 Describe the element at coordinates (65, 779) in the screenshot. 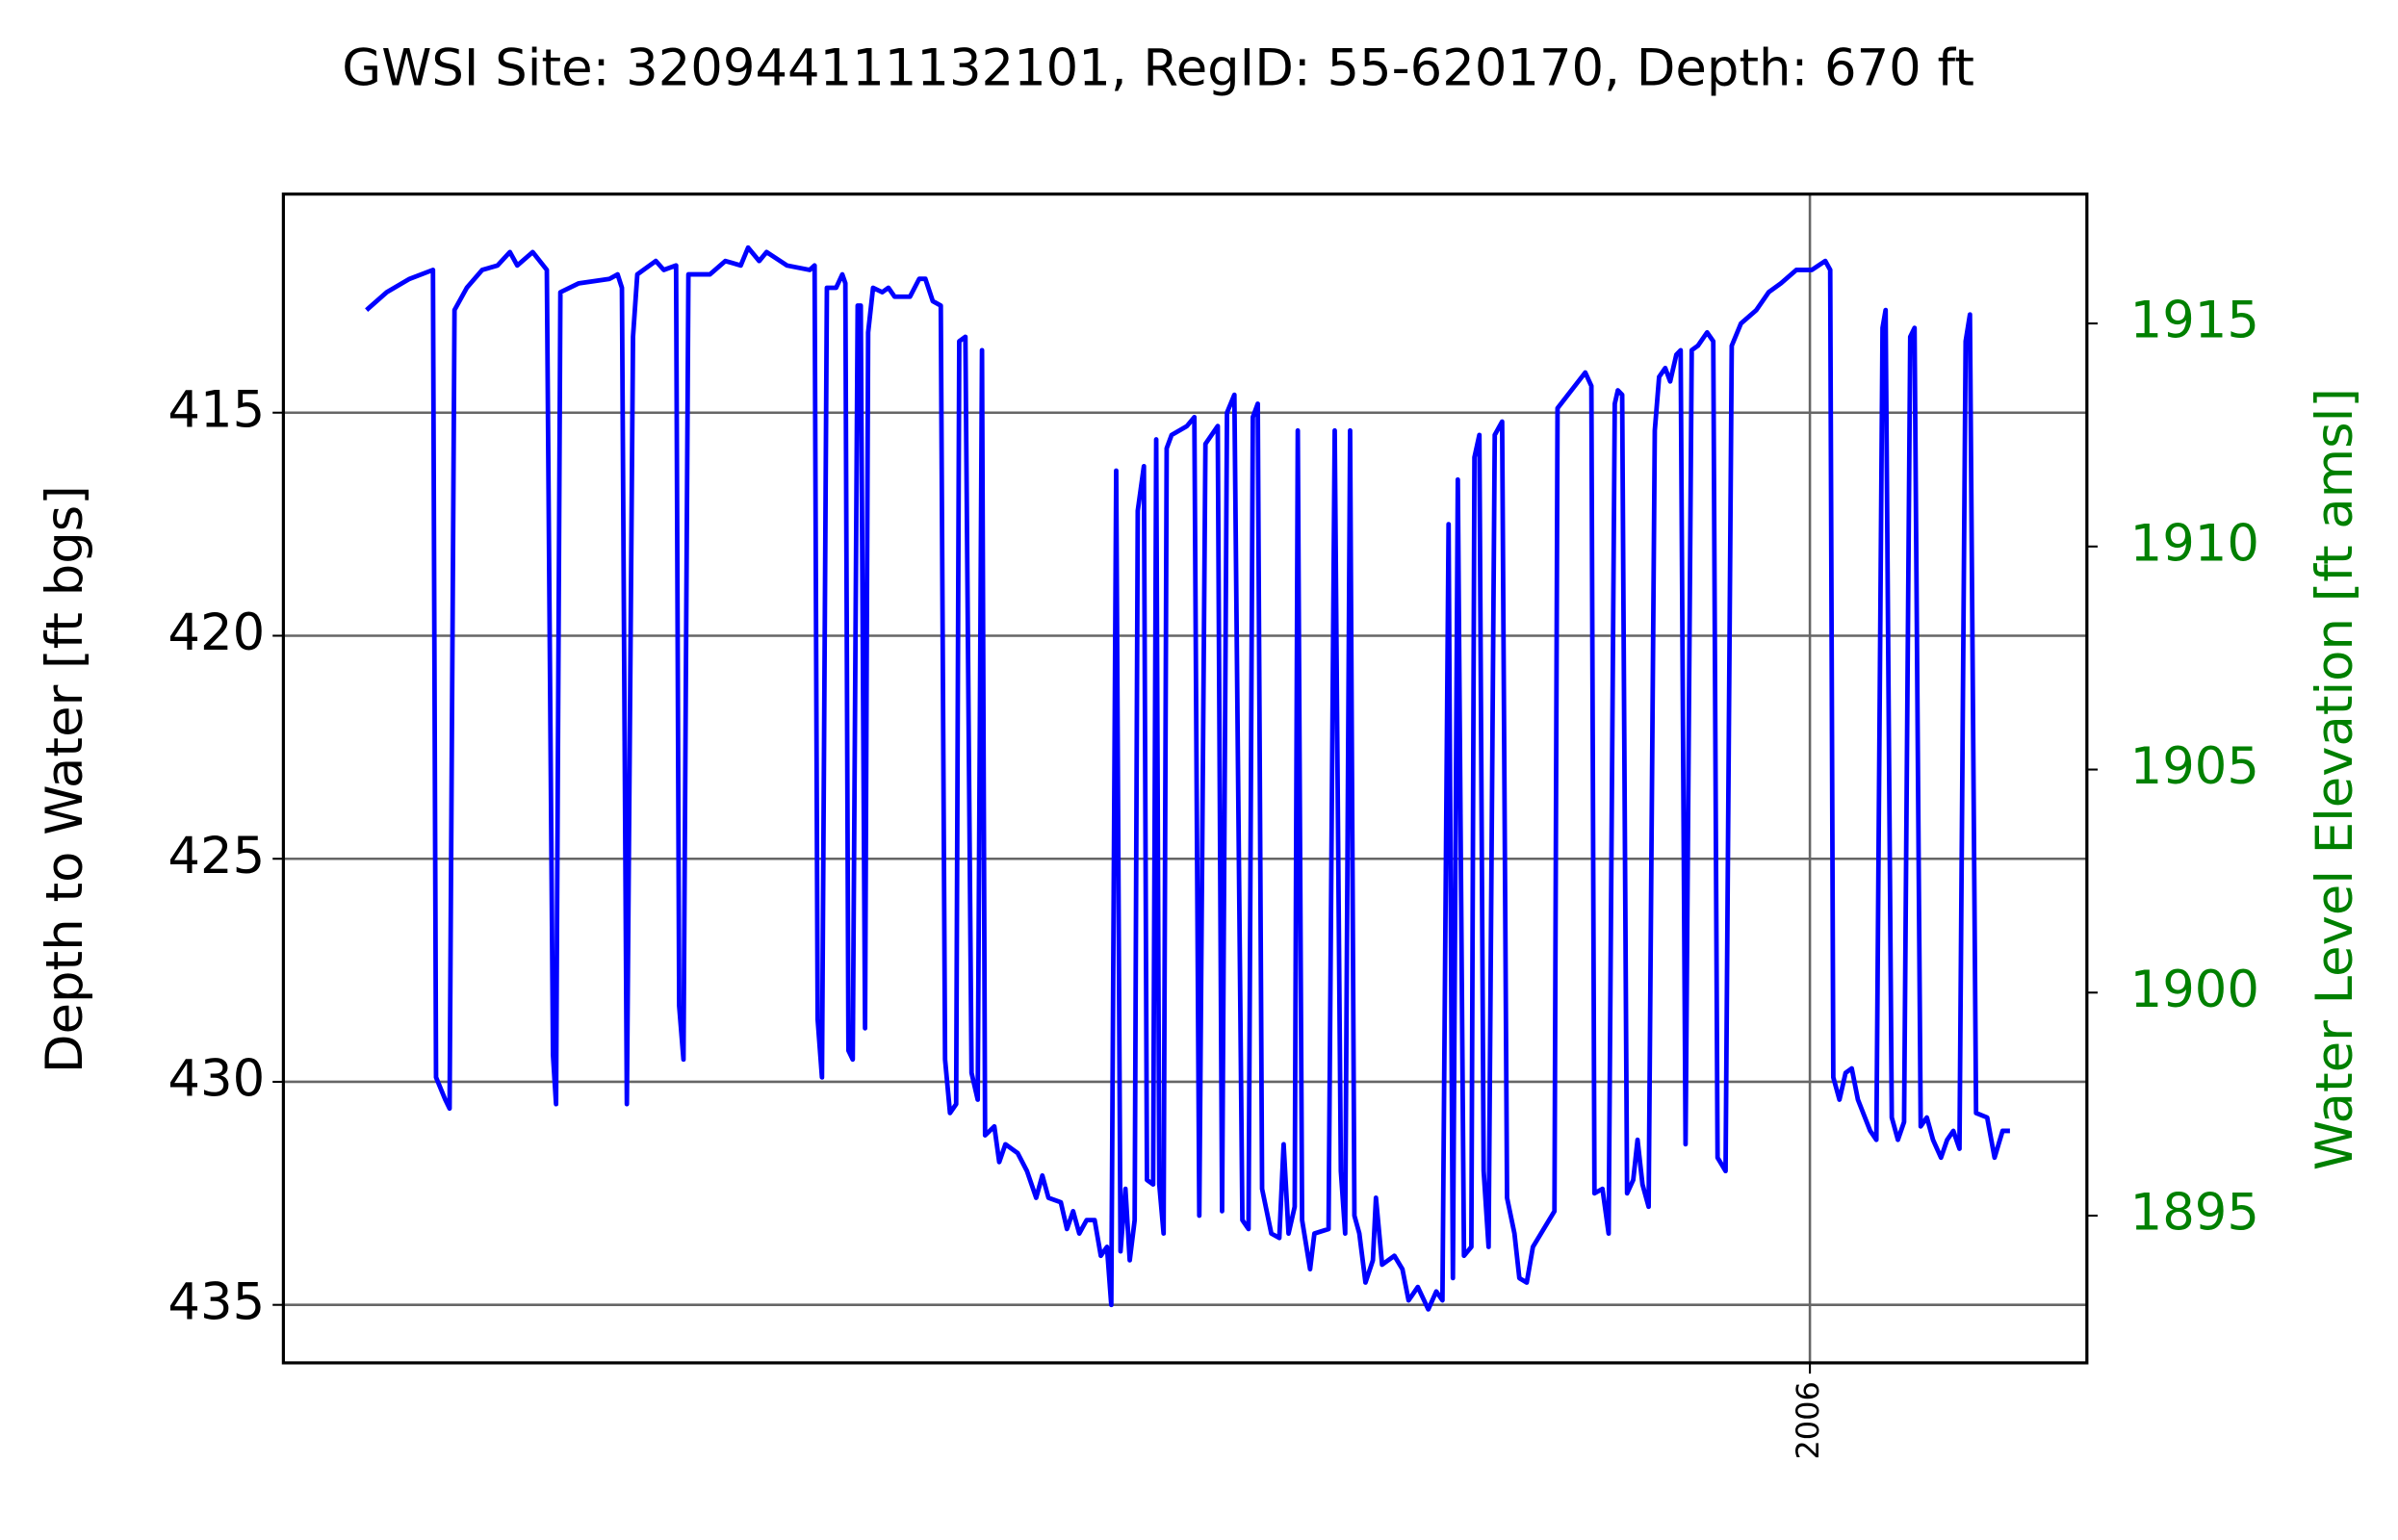

I see `y-axis-label: Depth to Water [ft bgs]` at that location.